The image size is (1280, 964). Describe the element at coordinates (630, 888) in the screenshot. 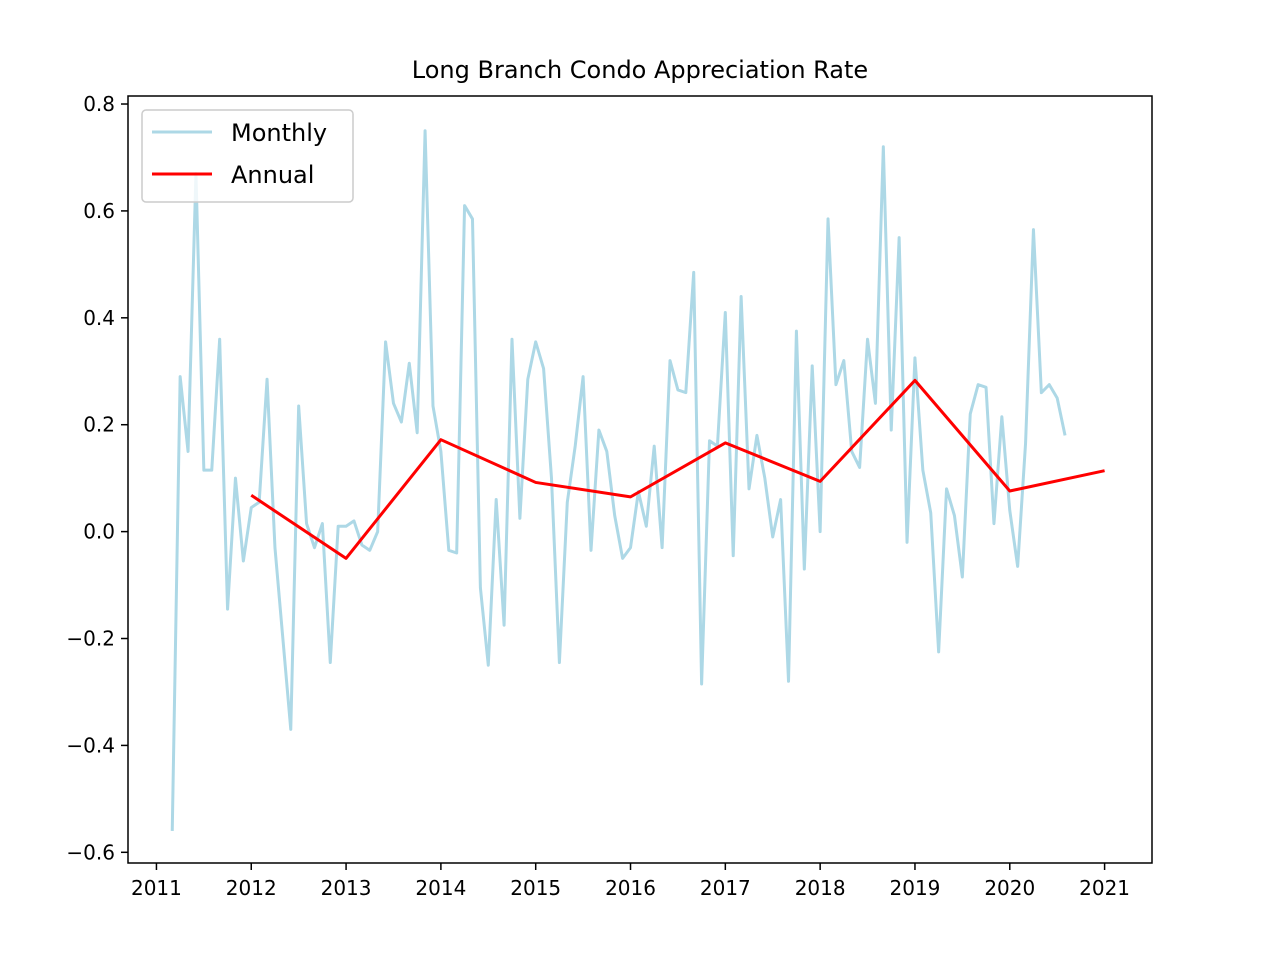

I see `x-tick-label-2016: 2016` at that location.